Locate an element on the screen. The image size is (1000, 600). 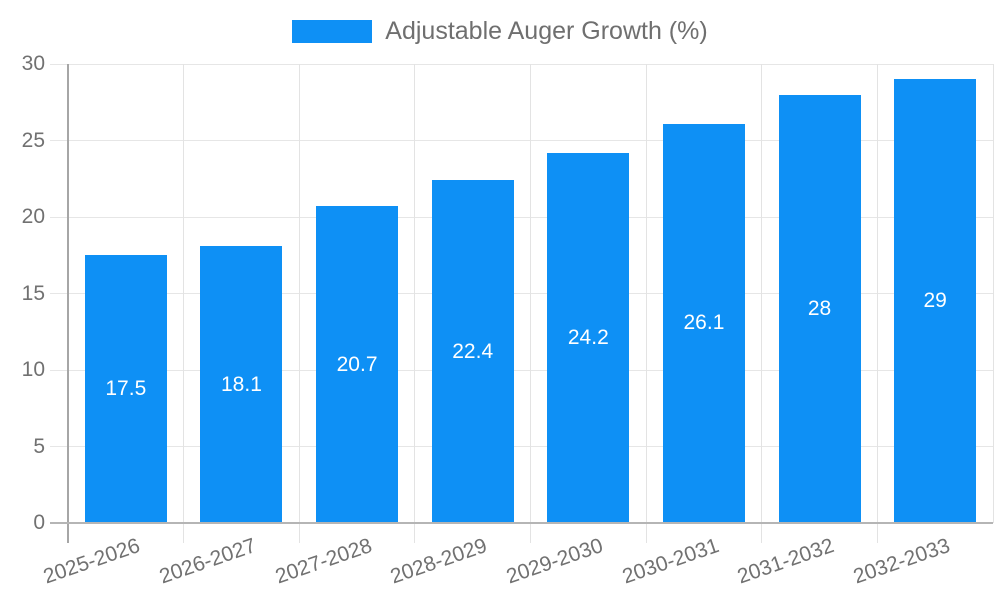
bar-value-label: 24.2 is located at coordinates (588, 337).